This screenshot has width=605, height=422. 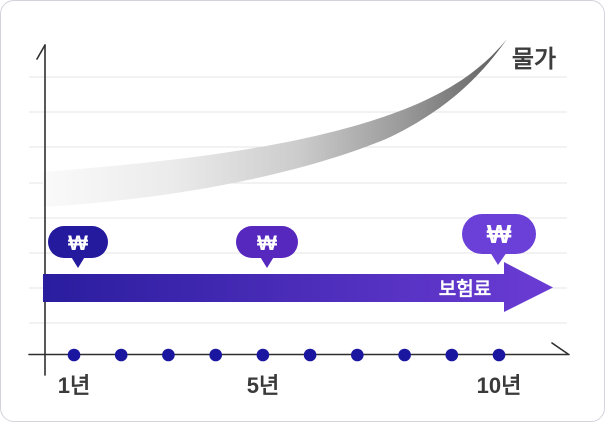 I want to click on x-axis-tick-labels: 1년 5년 10년, so click(x=290, y=385).